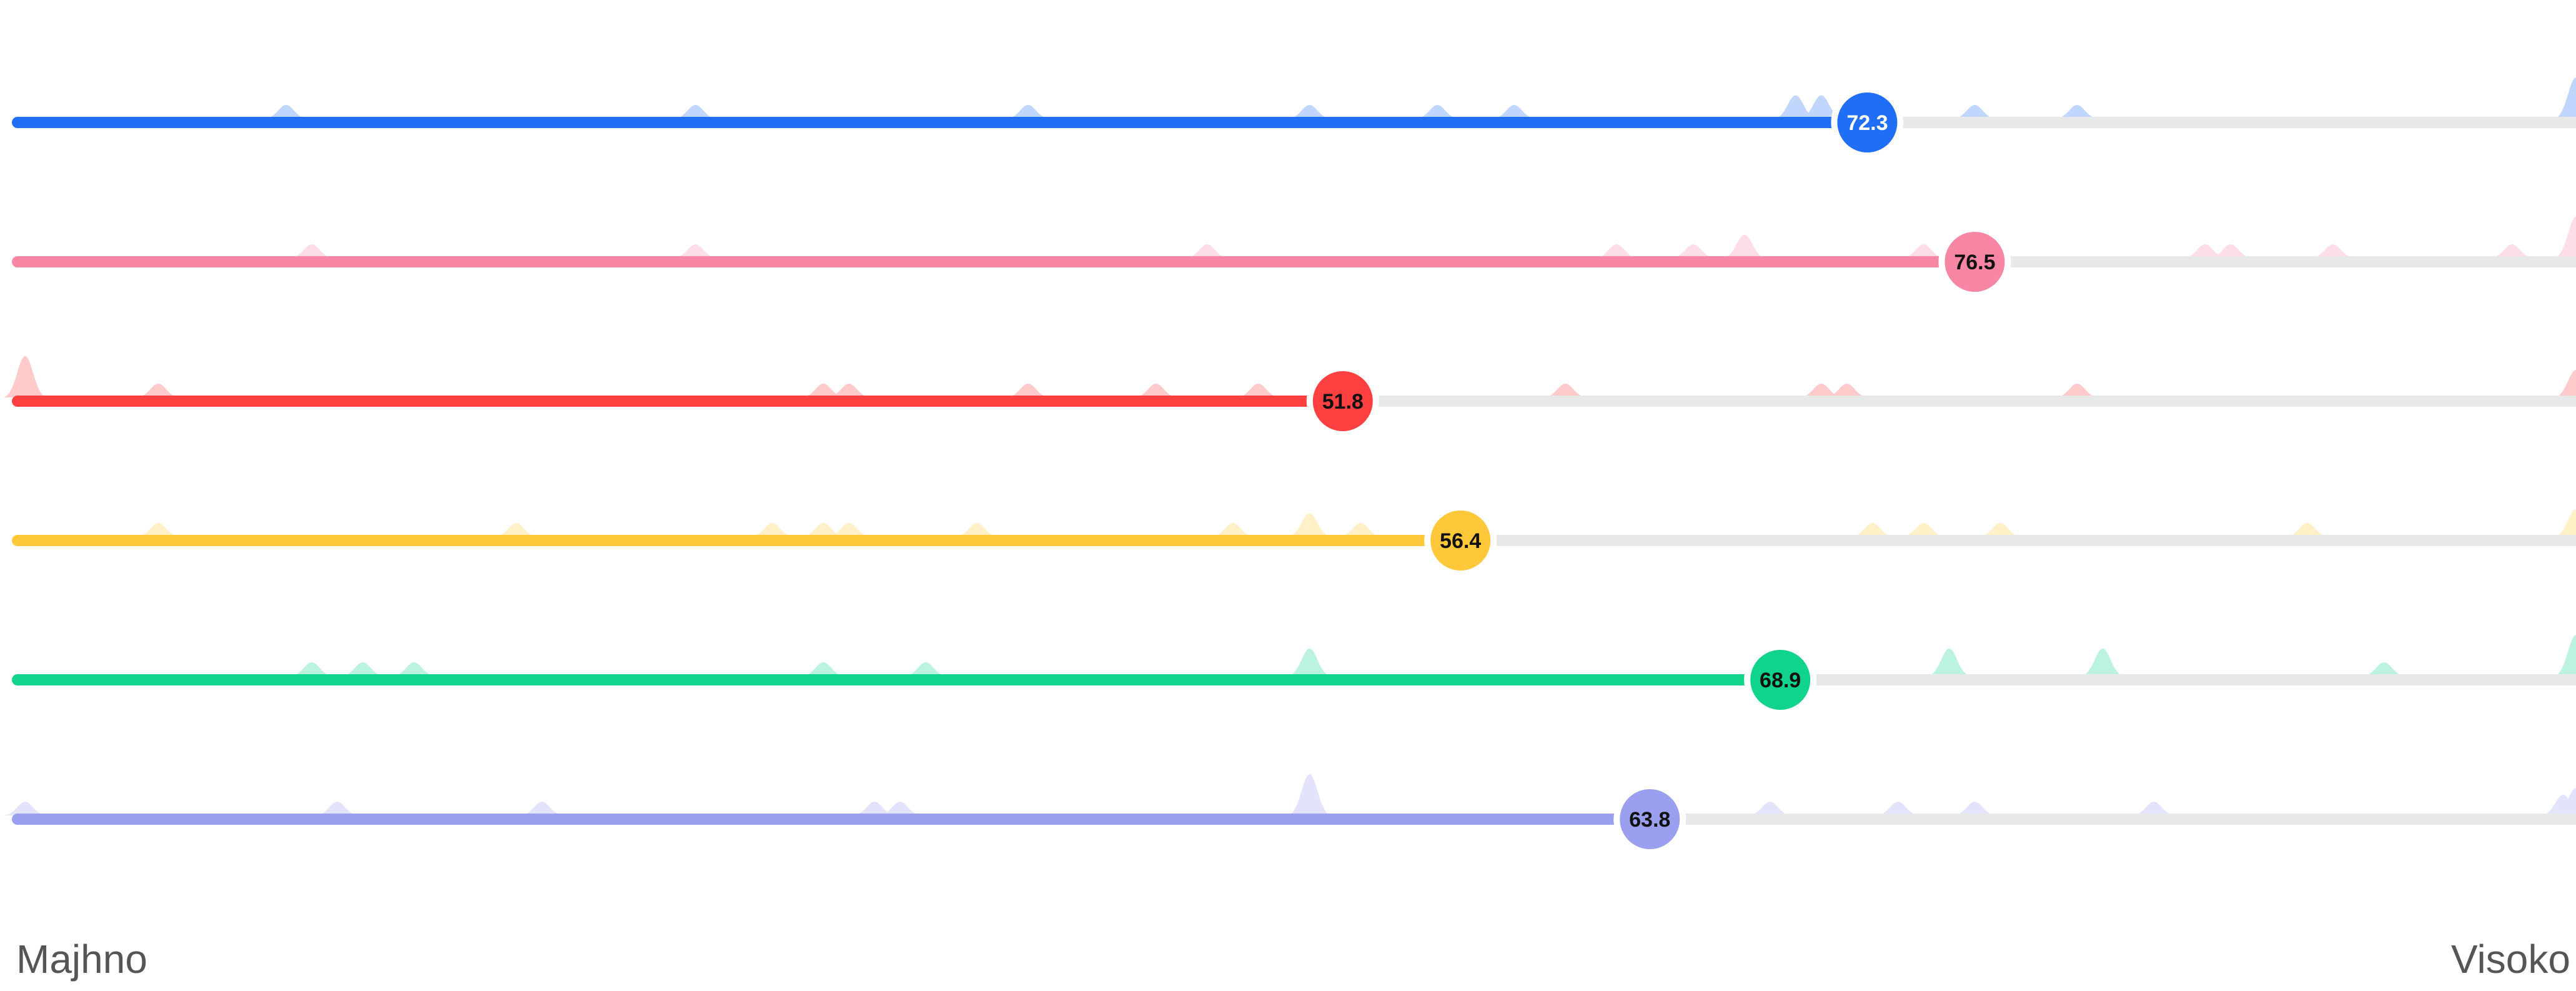 This screenshot has width=2576, height=991. I want to click on slider-value-label: 63.8, so click(1649, 820).